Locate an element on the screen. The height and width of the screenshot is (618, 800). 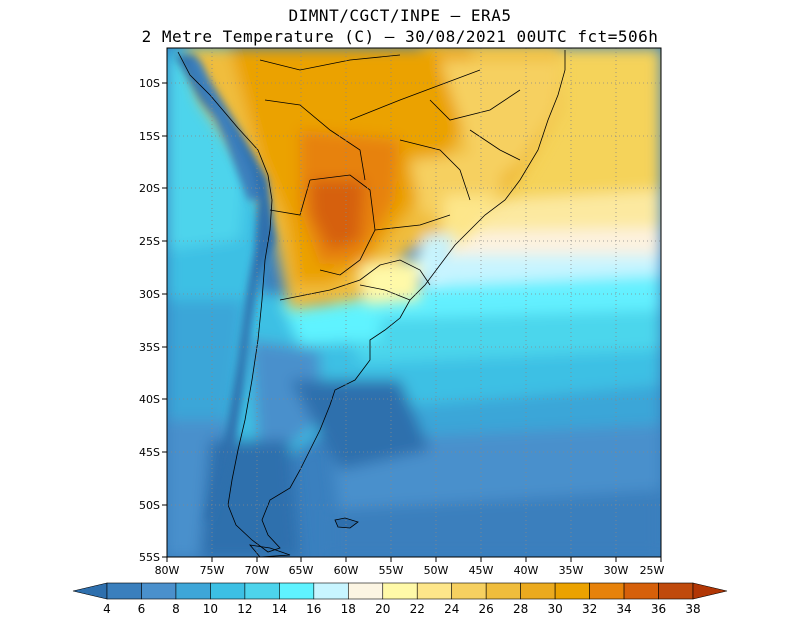
colorbar-label: 34 is located at coordinates (623, 609).